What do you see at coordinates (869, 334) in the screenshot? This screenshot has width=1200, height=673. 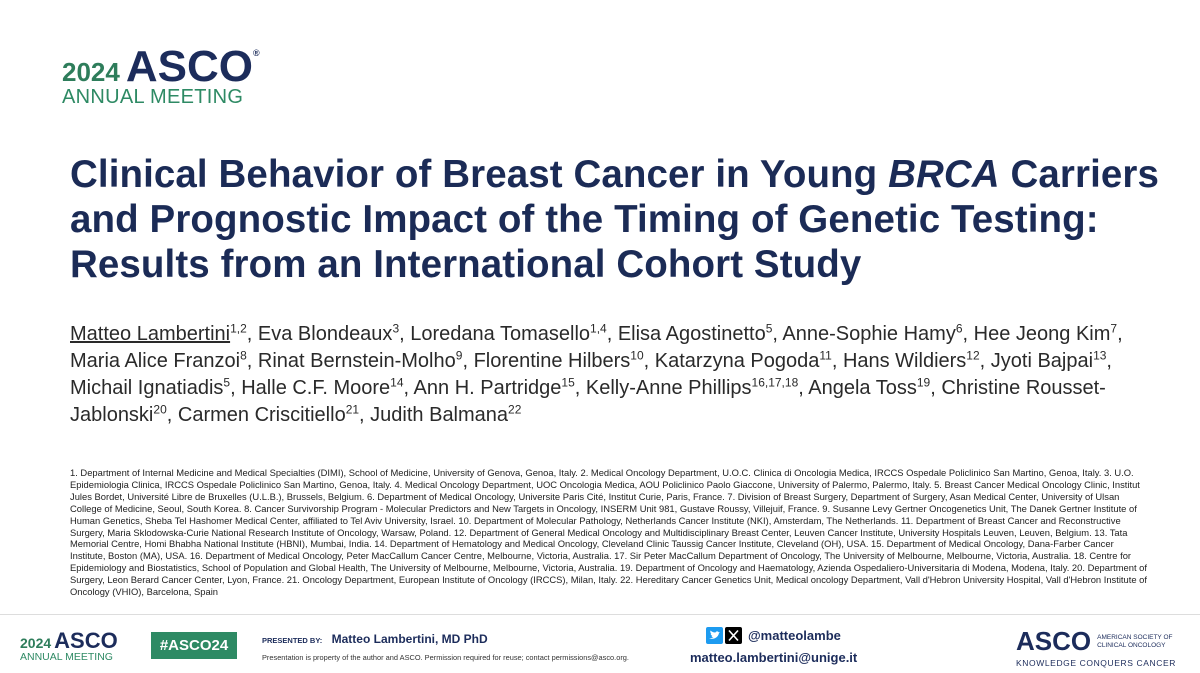 I see `author-name: Anne-Sophie Hamy` at bounding box center [869, 334].